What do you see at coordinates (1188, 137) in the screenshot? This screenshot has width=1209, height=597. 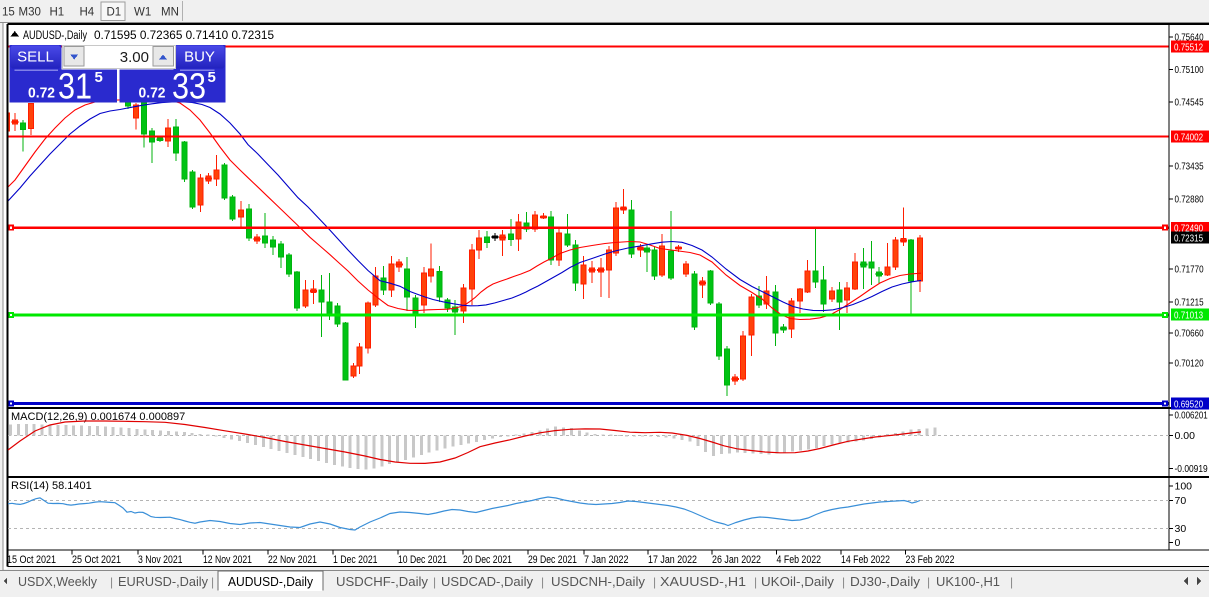 I see `svg-text: 0.74002` at bounding box center [1188, 137].